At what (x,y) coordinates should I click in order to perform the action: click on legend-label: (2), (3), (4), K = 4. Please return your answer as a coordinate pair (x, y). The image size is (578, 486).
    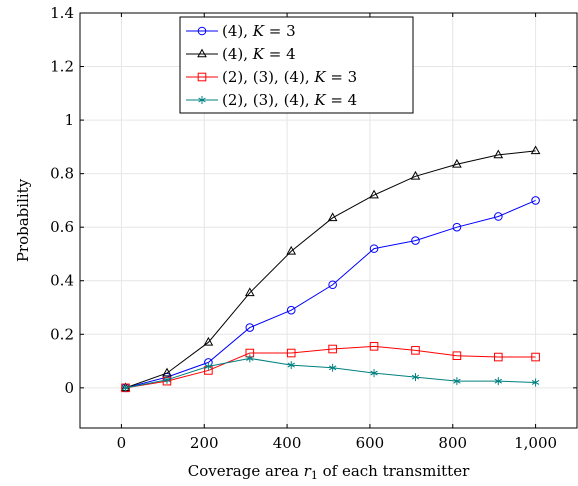
    Looking at the image, I should click on (289, 100).